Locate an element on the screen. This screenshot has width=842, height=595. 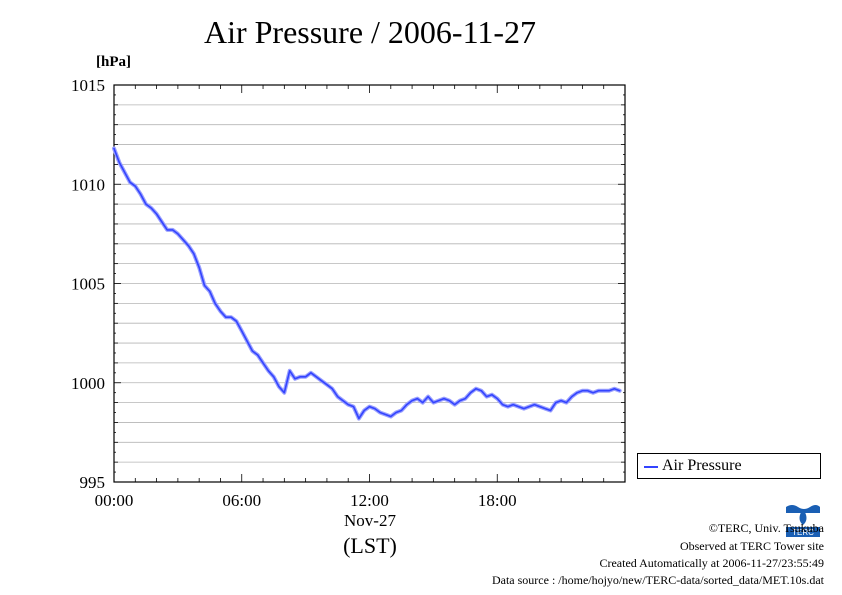
x-tick-label: 18:00 is located at coordinates (497, 500).